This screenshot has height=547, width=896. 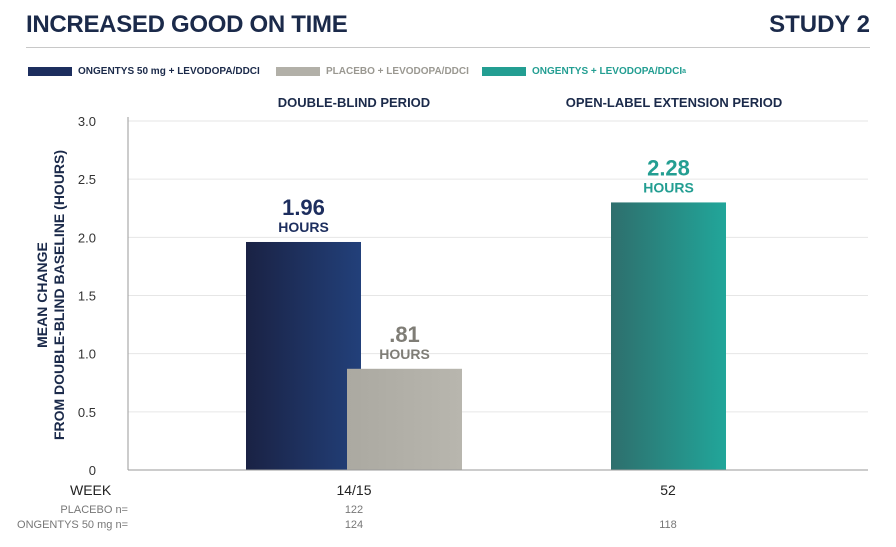 What do you see at coordinates (303, 227) in the screenshot?
I see `data-unit-ongentys: HOURS` at bounding box center [303, 227].